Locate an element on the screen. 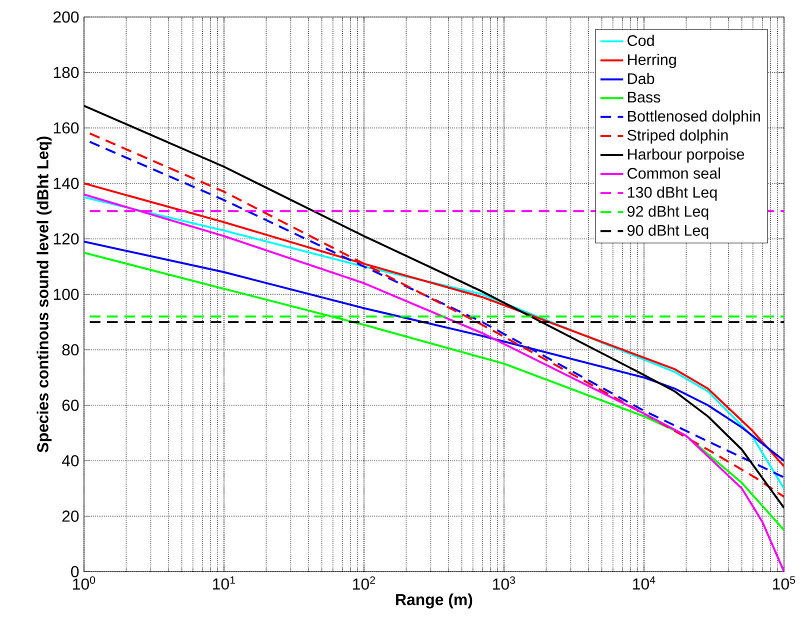  legend-label: Striped dolphin is located at coordinates (678, 136).